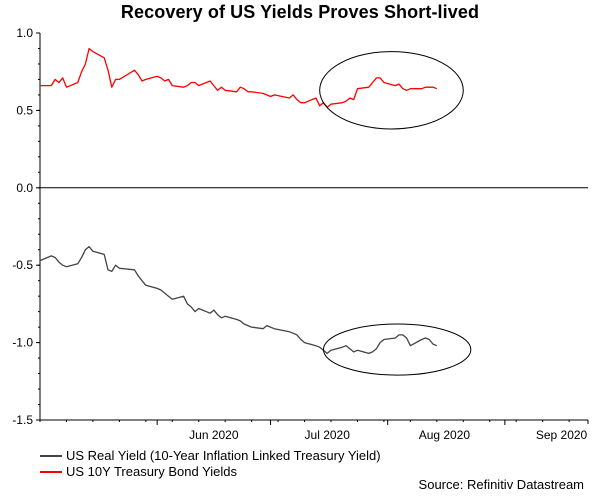 This screenshot has height=497, width=600. I want to click on series-line-real-yield, so click(238, 300).